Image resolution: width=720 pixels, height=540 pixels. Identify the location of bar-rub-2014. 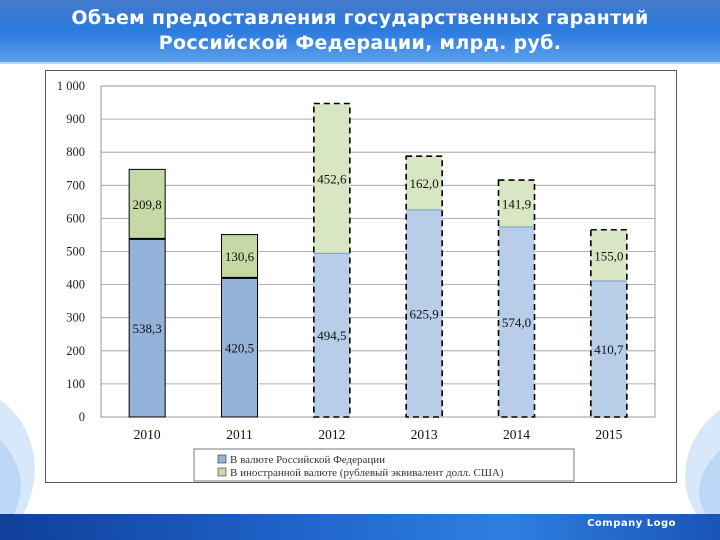
(516, 322).